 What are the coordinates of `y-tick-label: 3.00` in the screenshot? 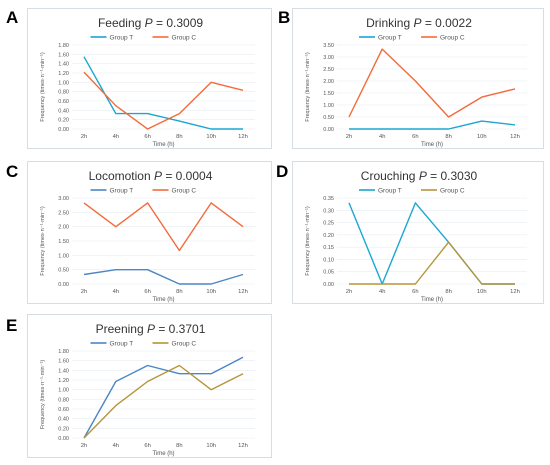 It's located at (63, 199).